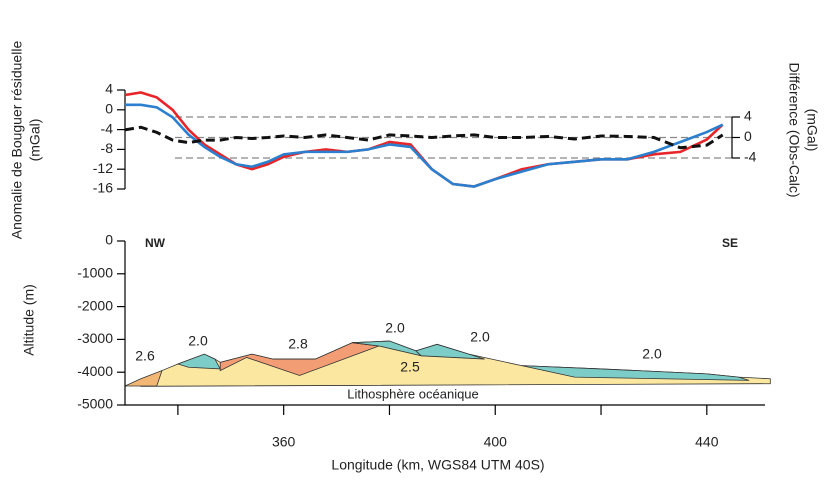  I want to click on y2-tick-label: 0, so click(748, 136).